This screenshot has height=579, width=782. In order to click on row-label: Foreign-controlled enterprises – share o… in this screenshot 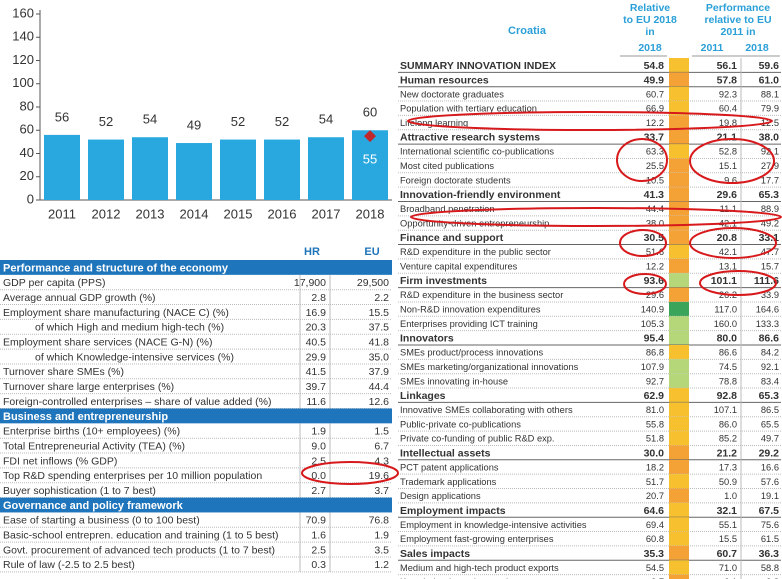, I will do `click(137, 402)`.